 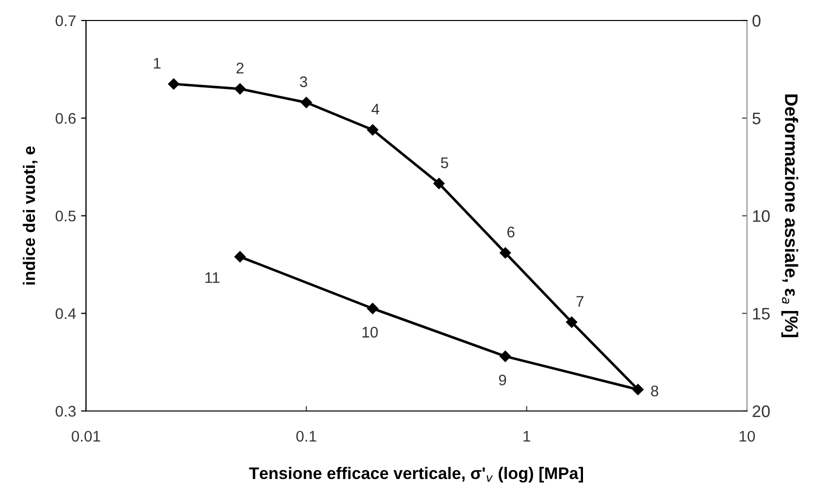 What do you see at coordinates (86, 436) in the screenshot?
I see `x-tick-label: 0.01` at bounding box center [86, 436].